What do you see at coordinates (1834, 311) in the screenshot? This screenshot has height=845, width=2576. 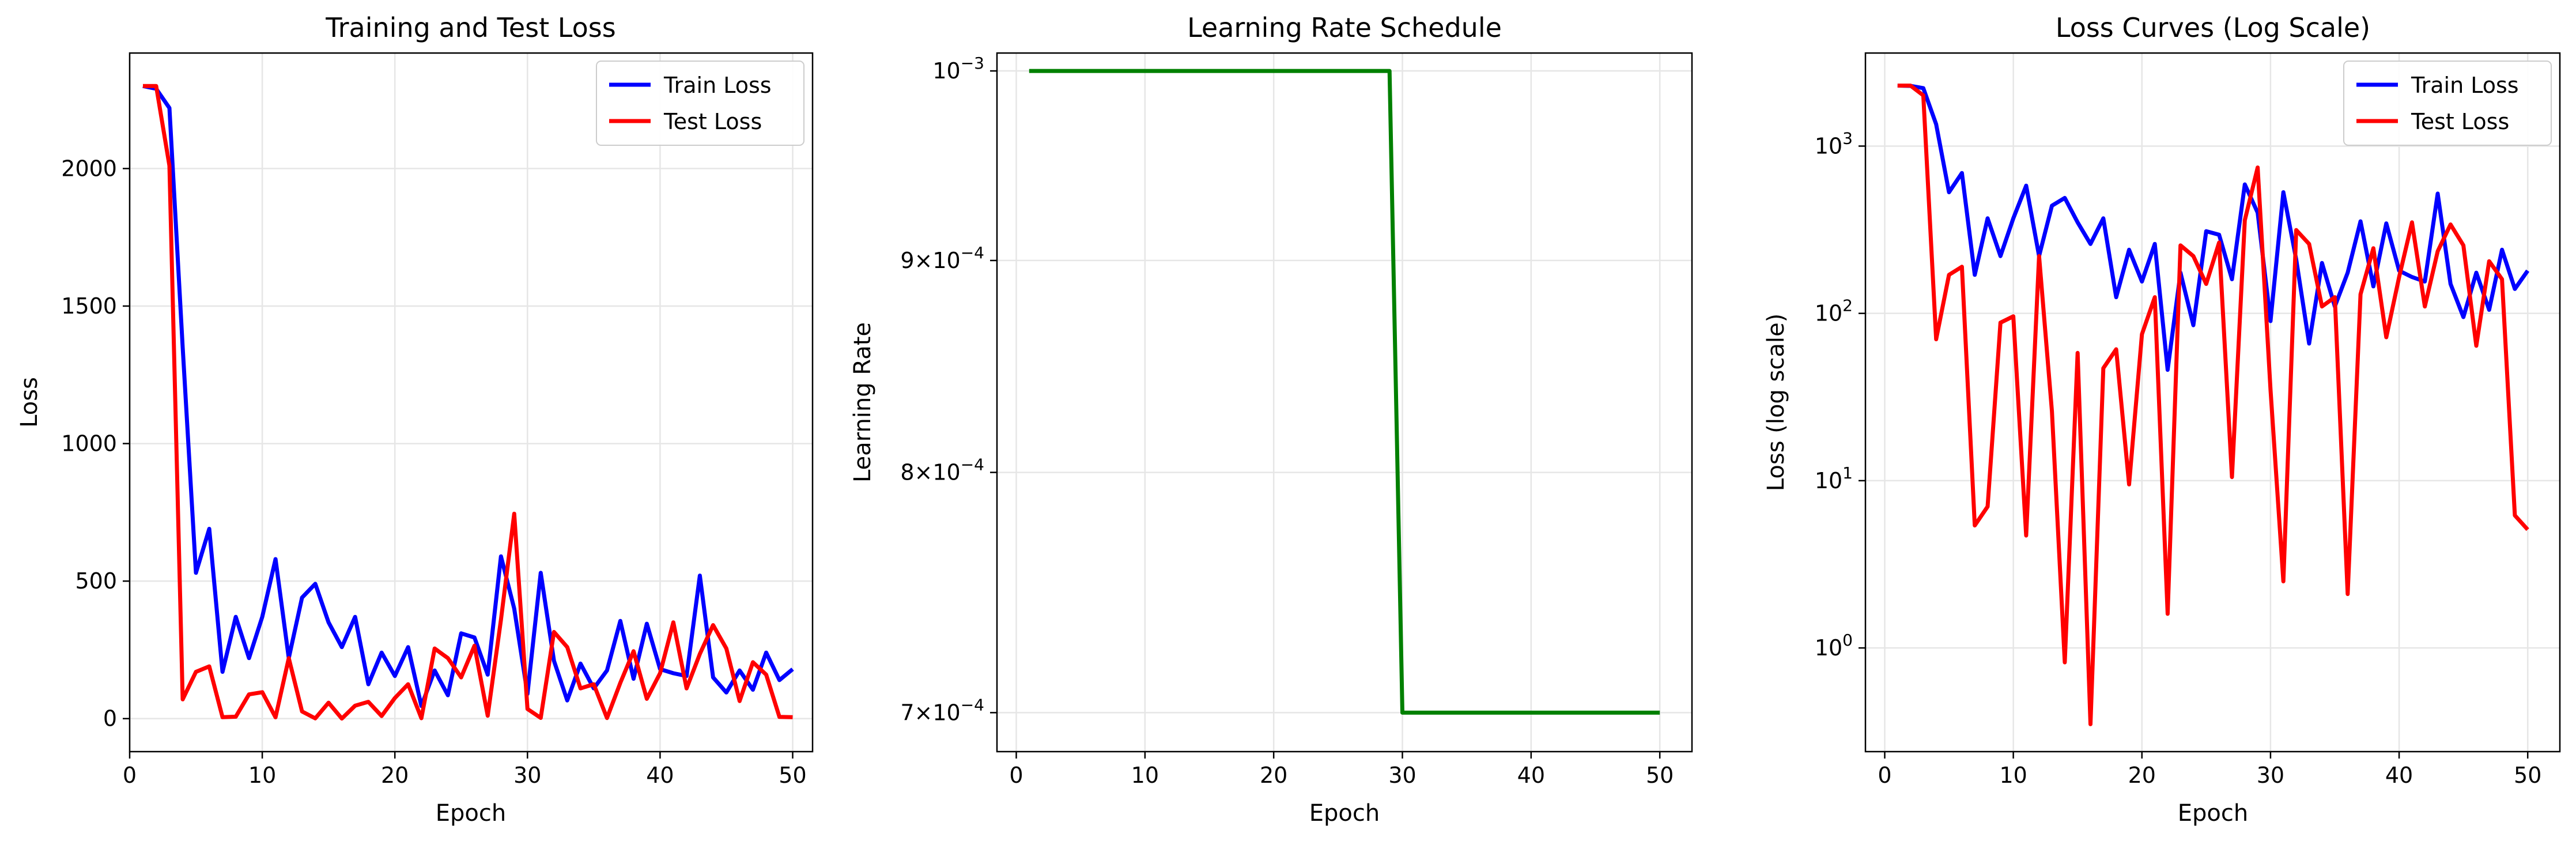 I see `y-tick-label: 10²` at bounding box center [1834, 311].